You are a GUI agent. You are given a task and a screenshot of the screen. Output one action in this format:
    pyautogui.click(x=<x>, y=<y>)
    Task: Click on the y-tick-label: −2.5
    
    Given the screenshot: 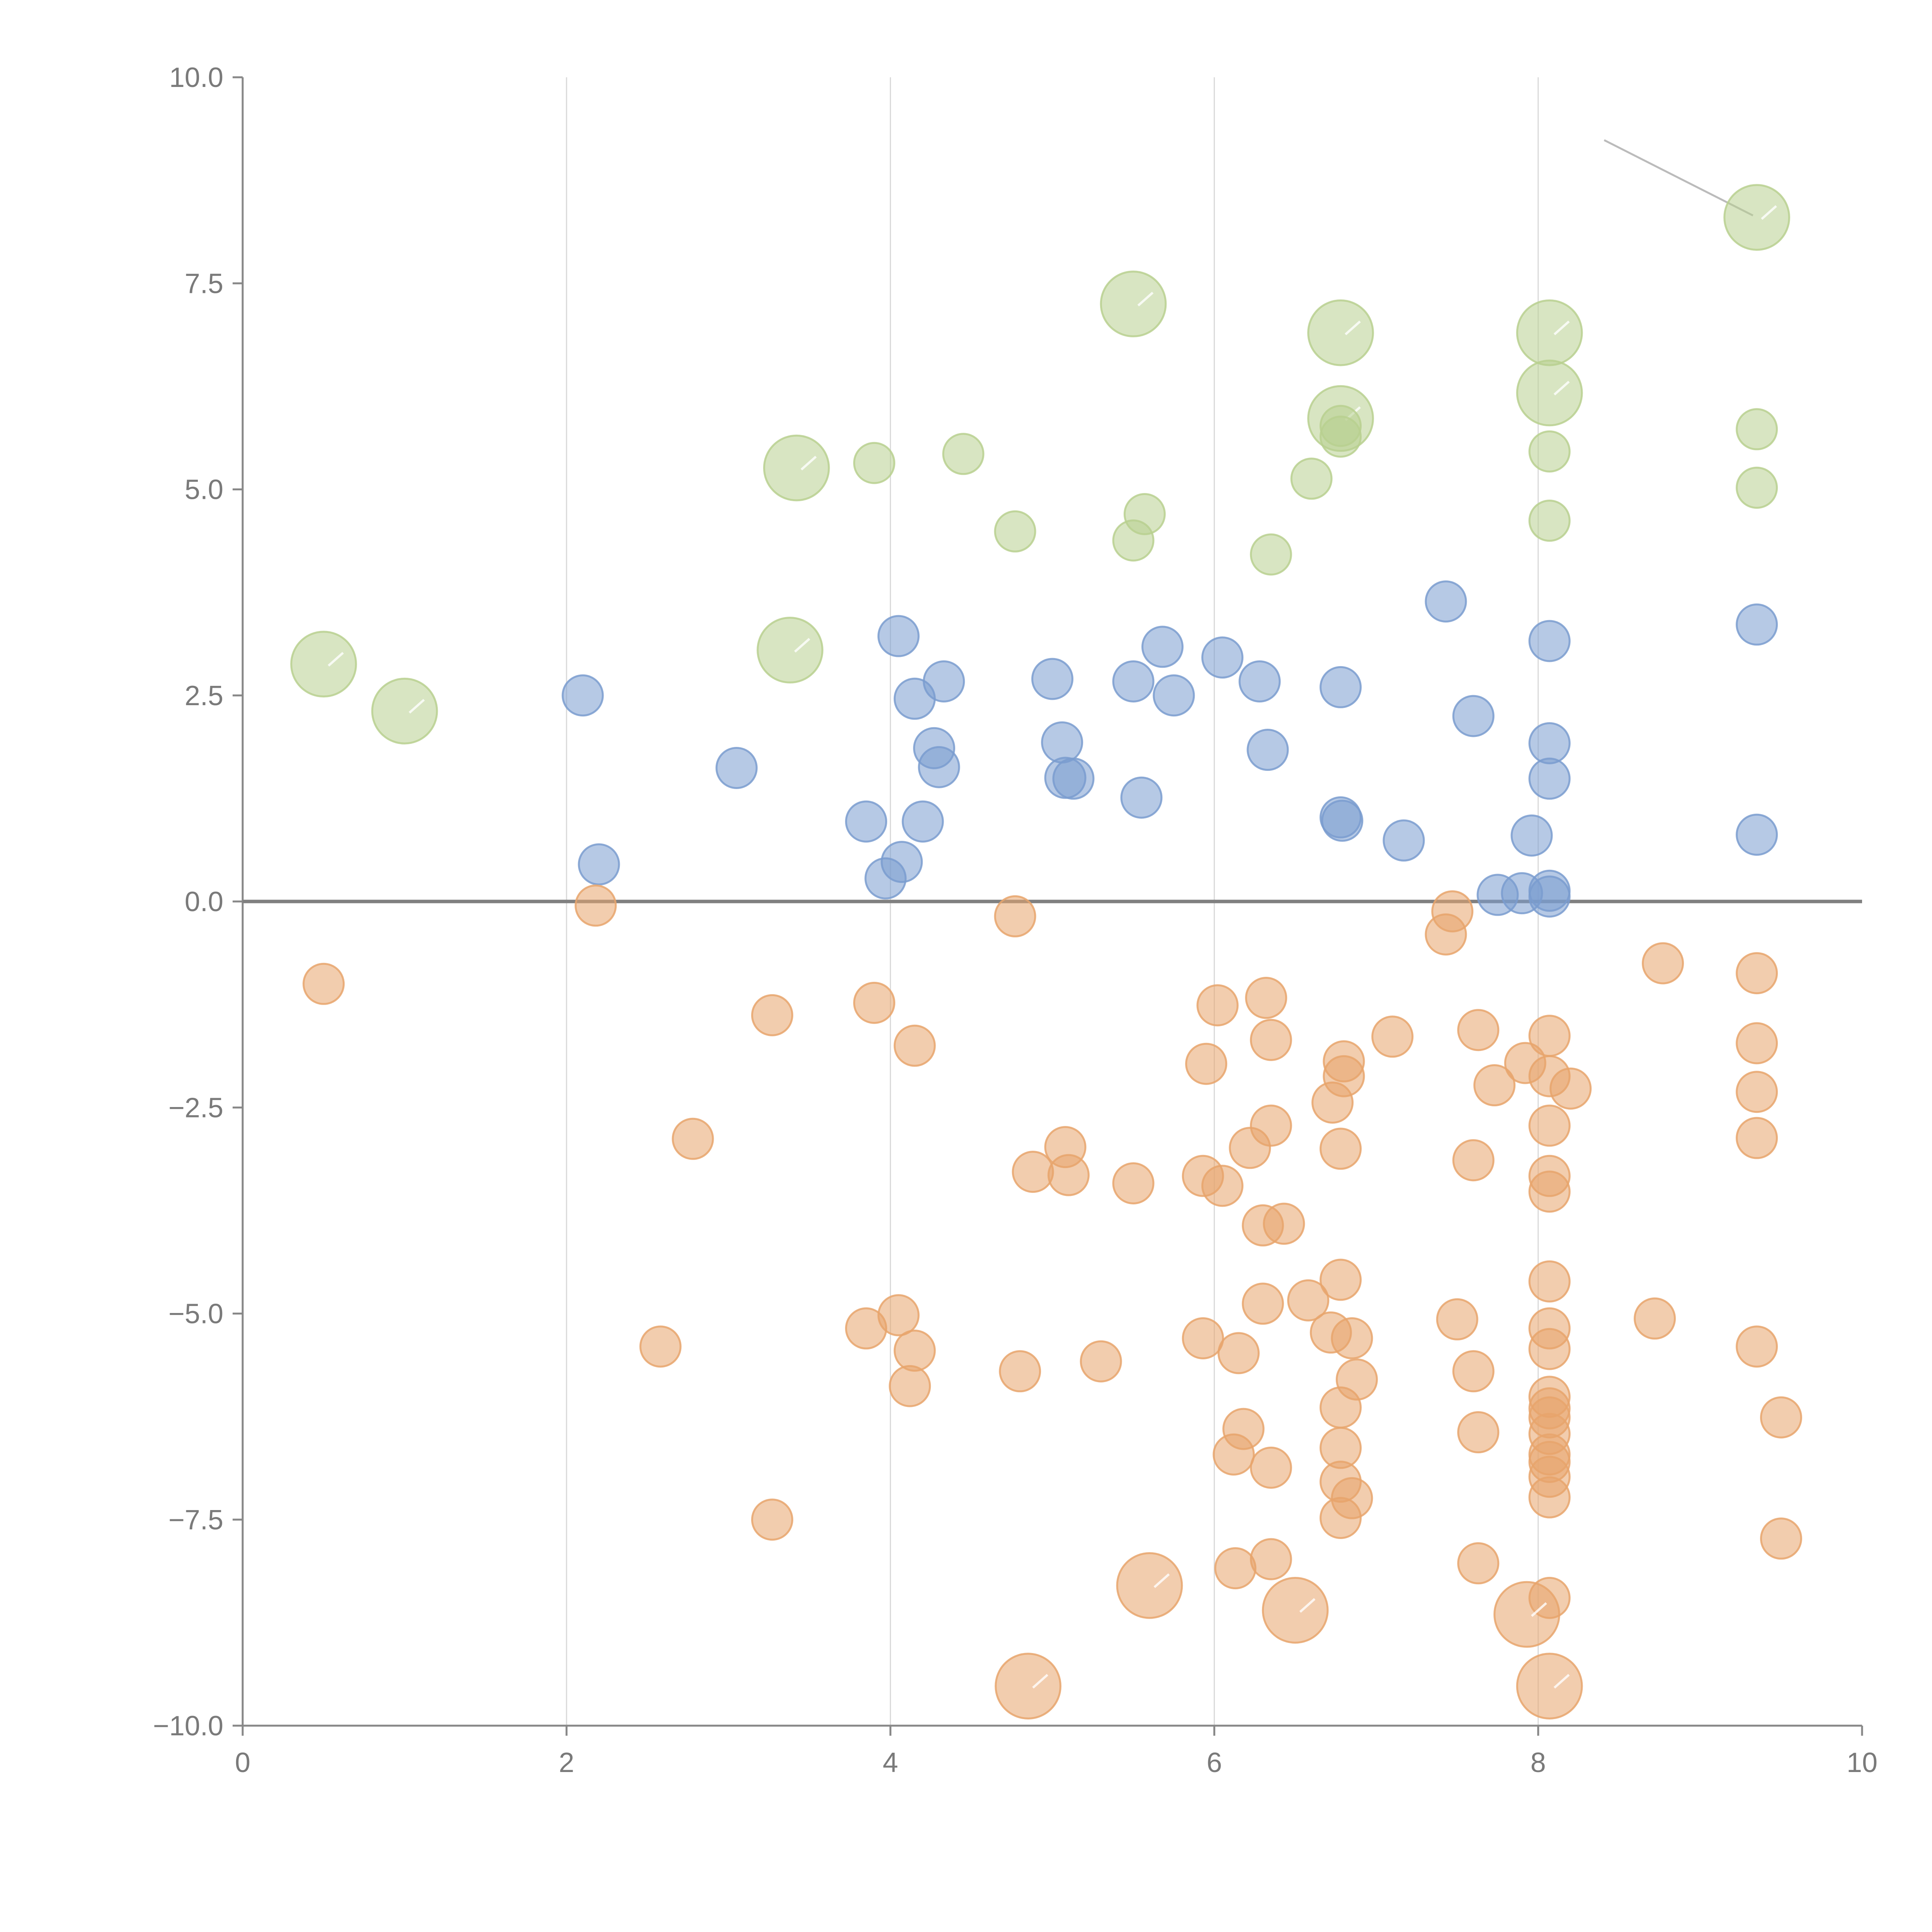 What is the action you would take?
    pyautogui.click(x=196, y=1107)
    